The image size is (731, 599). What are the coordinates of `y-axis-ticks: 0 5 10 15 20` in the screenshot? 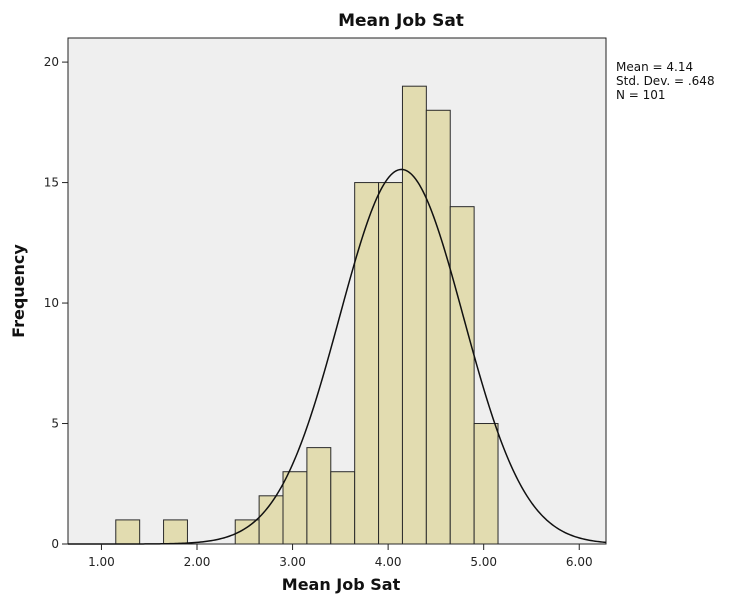 It's located at (56, 303).